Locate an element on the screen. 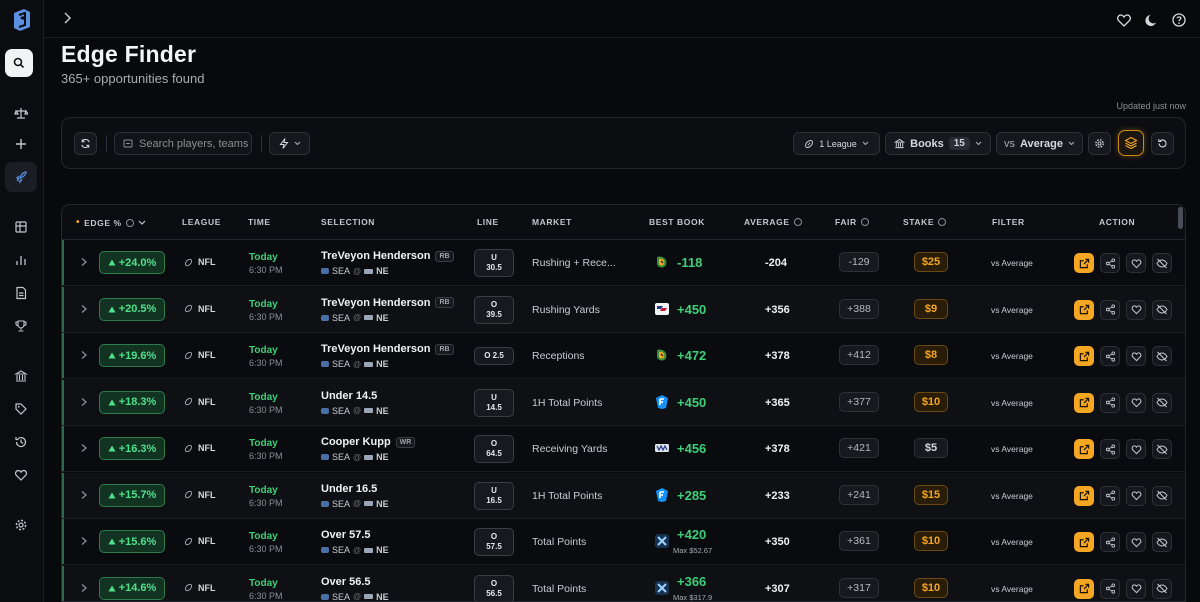 The image size is (1200, 602). layers-view-button is located at coordinates (1131, 143).